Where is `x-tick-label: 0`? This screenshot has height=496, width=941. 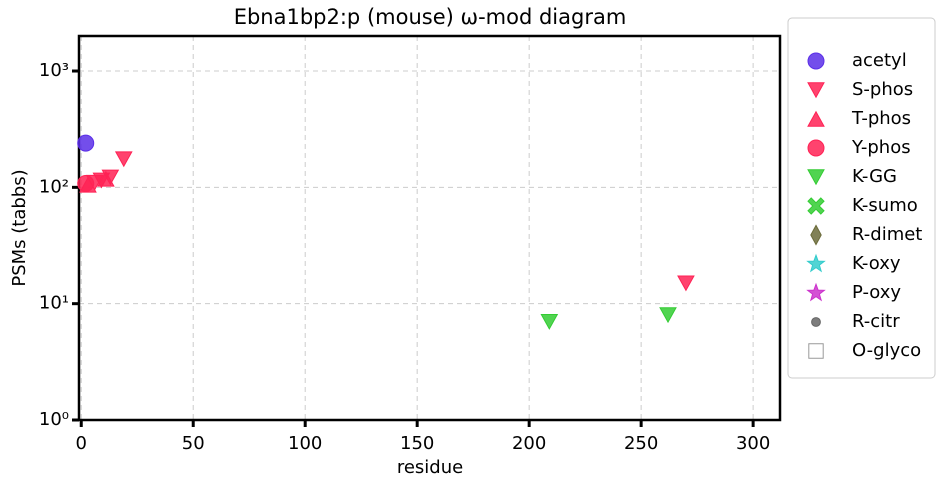 x-tick-label: 0 is located at coordinates (81, 443).